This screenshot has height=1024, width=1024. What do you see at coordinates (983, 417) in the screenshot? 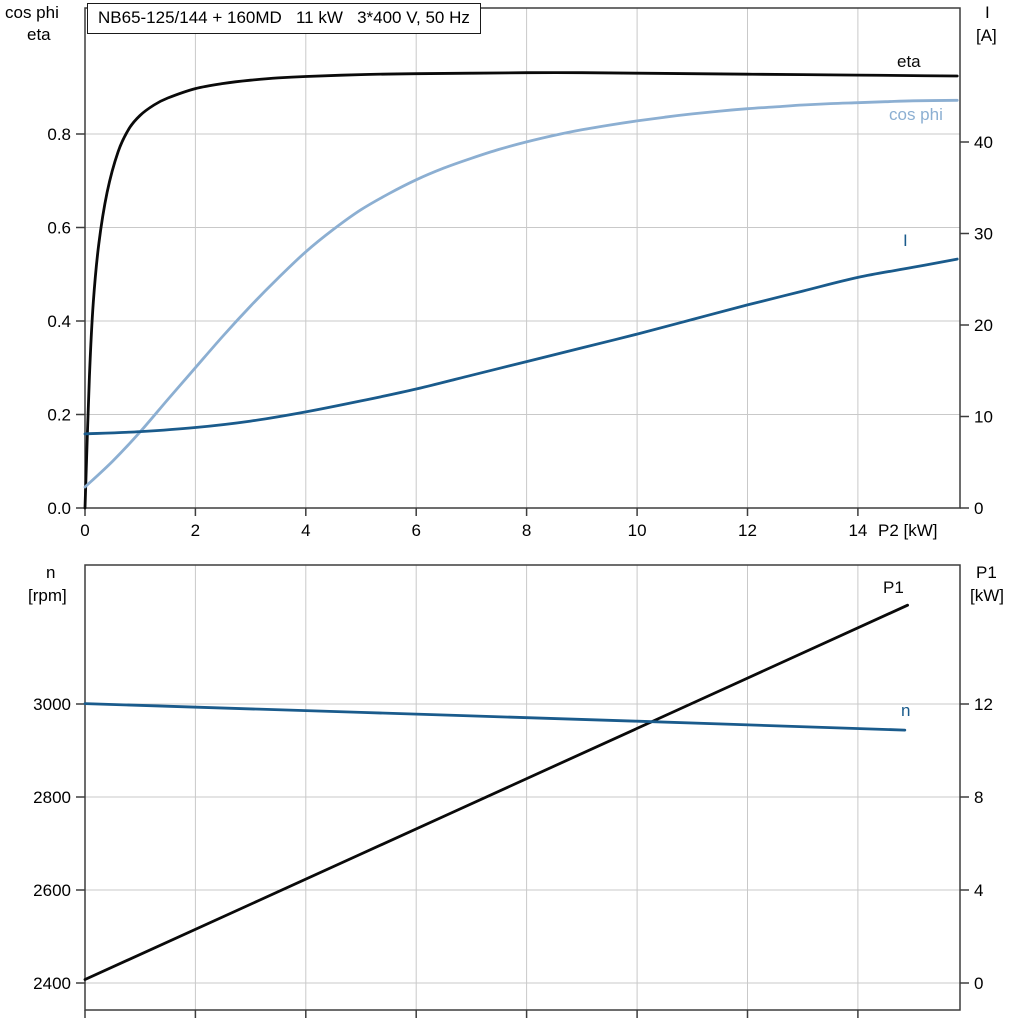
I see `y-right-tick-label: 10` at bounding box center [983, 417].